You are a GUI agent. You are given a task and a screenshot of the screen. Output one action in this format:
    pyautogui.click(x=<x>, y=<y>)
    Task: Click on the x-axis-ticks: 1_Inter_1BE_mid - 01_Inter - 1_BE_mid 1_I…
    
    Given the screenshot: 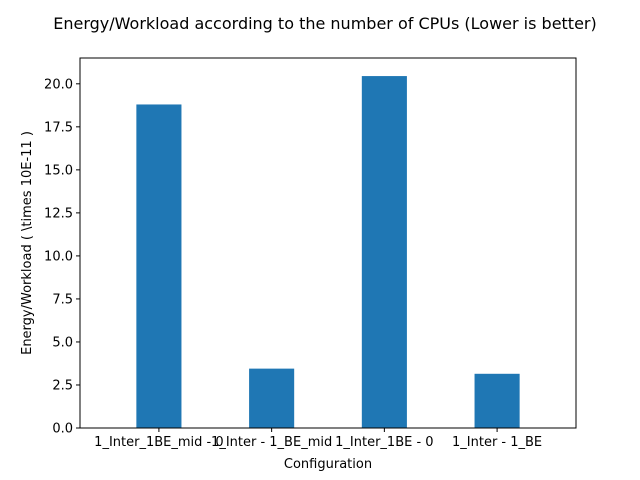 What is the action you would take?
    pyautogui.click(x=318, y=439)
    